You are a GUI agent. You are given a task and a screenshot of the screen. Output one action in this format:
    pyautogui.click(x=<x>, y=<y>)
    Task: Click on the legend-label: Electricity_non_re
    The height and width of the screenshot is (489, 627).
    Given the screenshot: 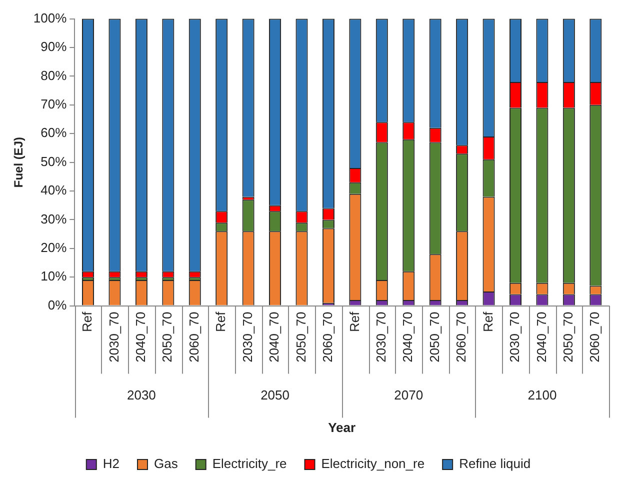 What is the action you would take?
    pyautogui.click(x=373, y=464)
    